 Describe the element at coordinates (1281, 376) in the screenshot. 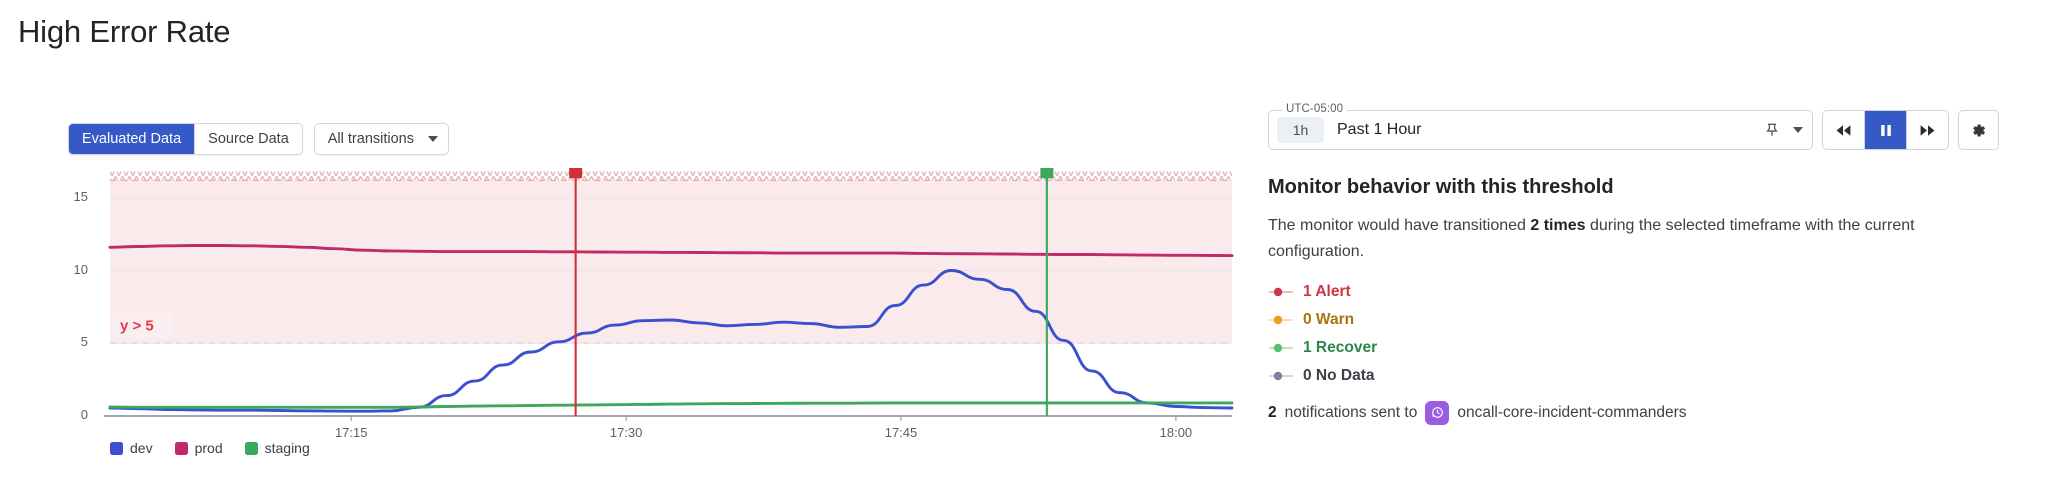

I see `no-data-marker-icon` at that location.